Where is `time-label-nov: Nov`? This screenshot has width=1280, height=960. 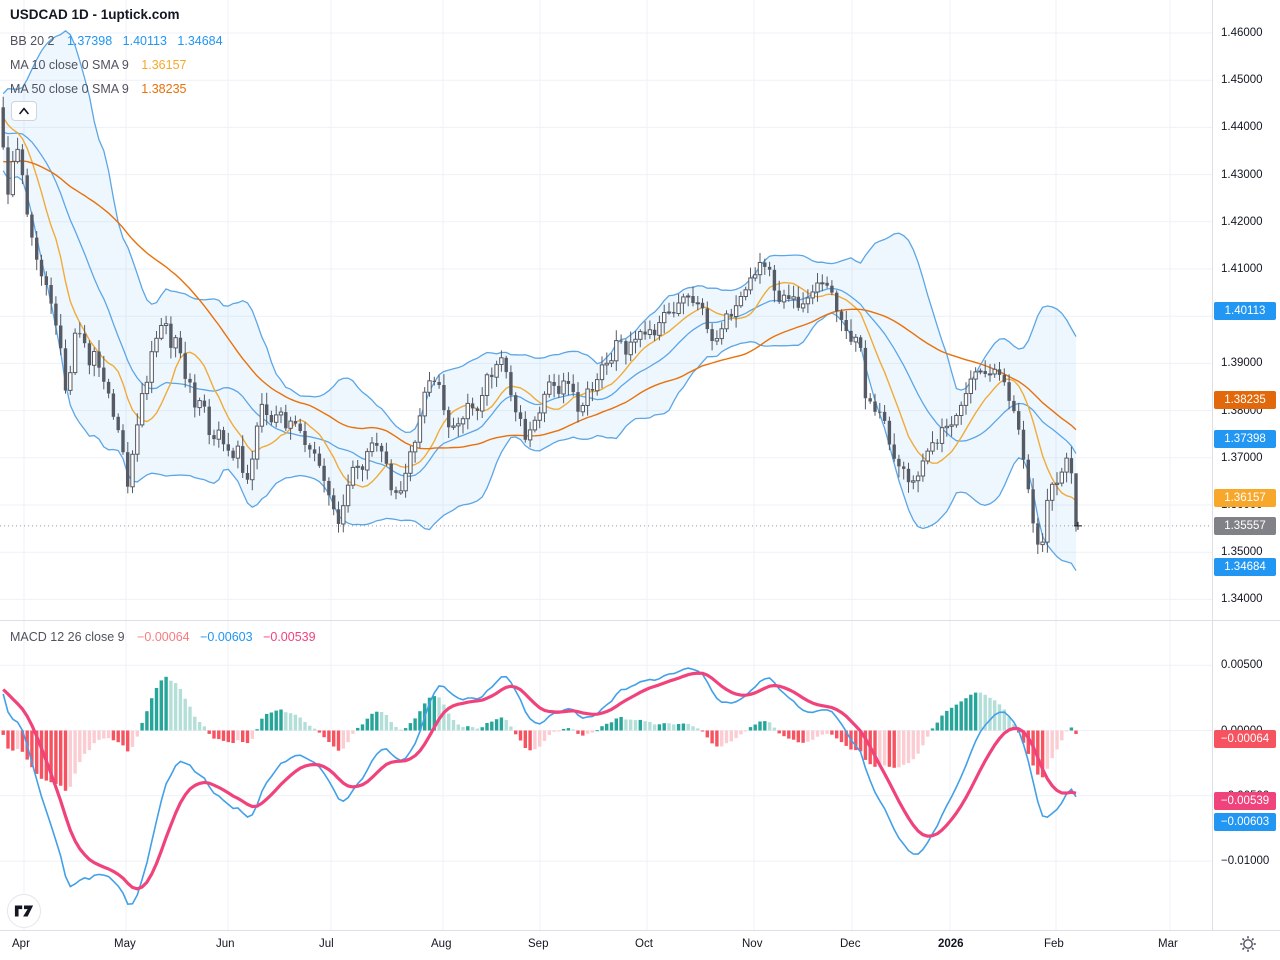 time-label-nov: Nov is located at coordinates (752, 944).